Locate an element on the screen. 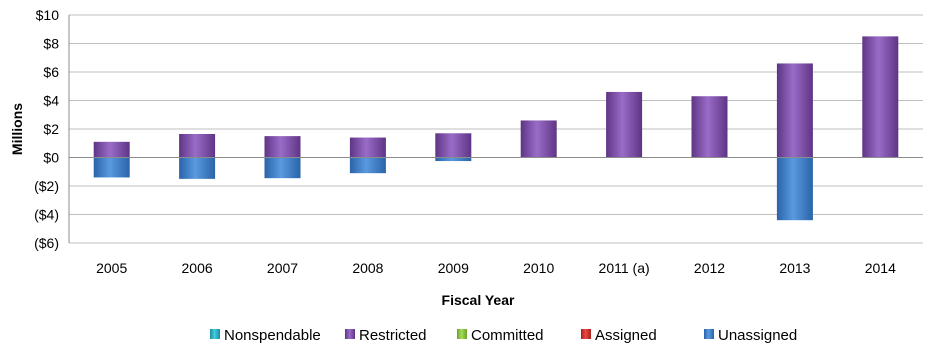 This screenshot has width=933, height=351. y-tick-label: $2 is located at coordinates (51, 129).